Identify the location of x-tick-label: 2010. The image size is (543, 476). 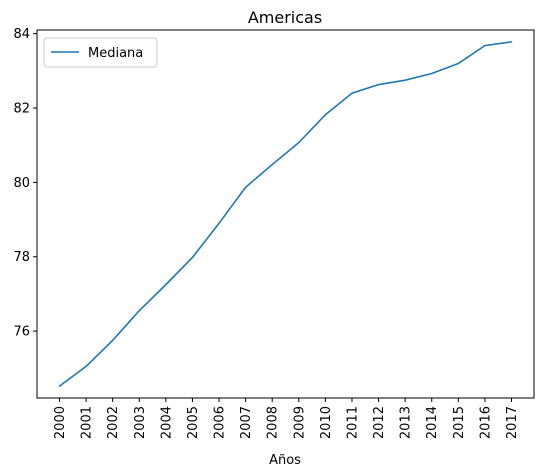
(326, 422).